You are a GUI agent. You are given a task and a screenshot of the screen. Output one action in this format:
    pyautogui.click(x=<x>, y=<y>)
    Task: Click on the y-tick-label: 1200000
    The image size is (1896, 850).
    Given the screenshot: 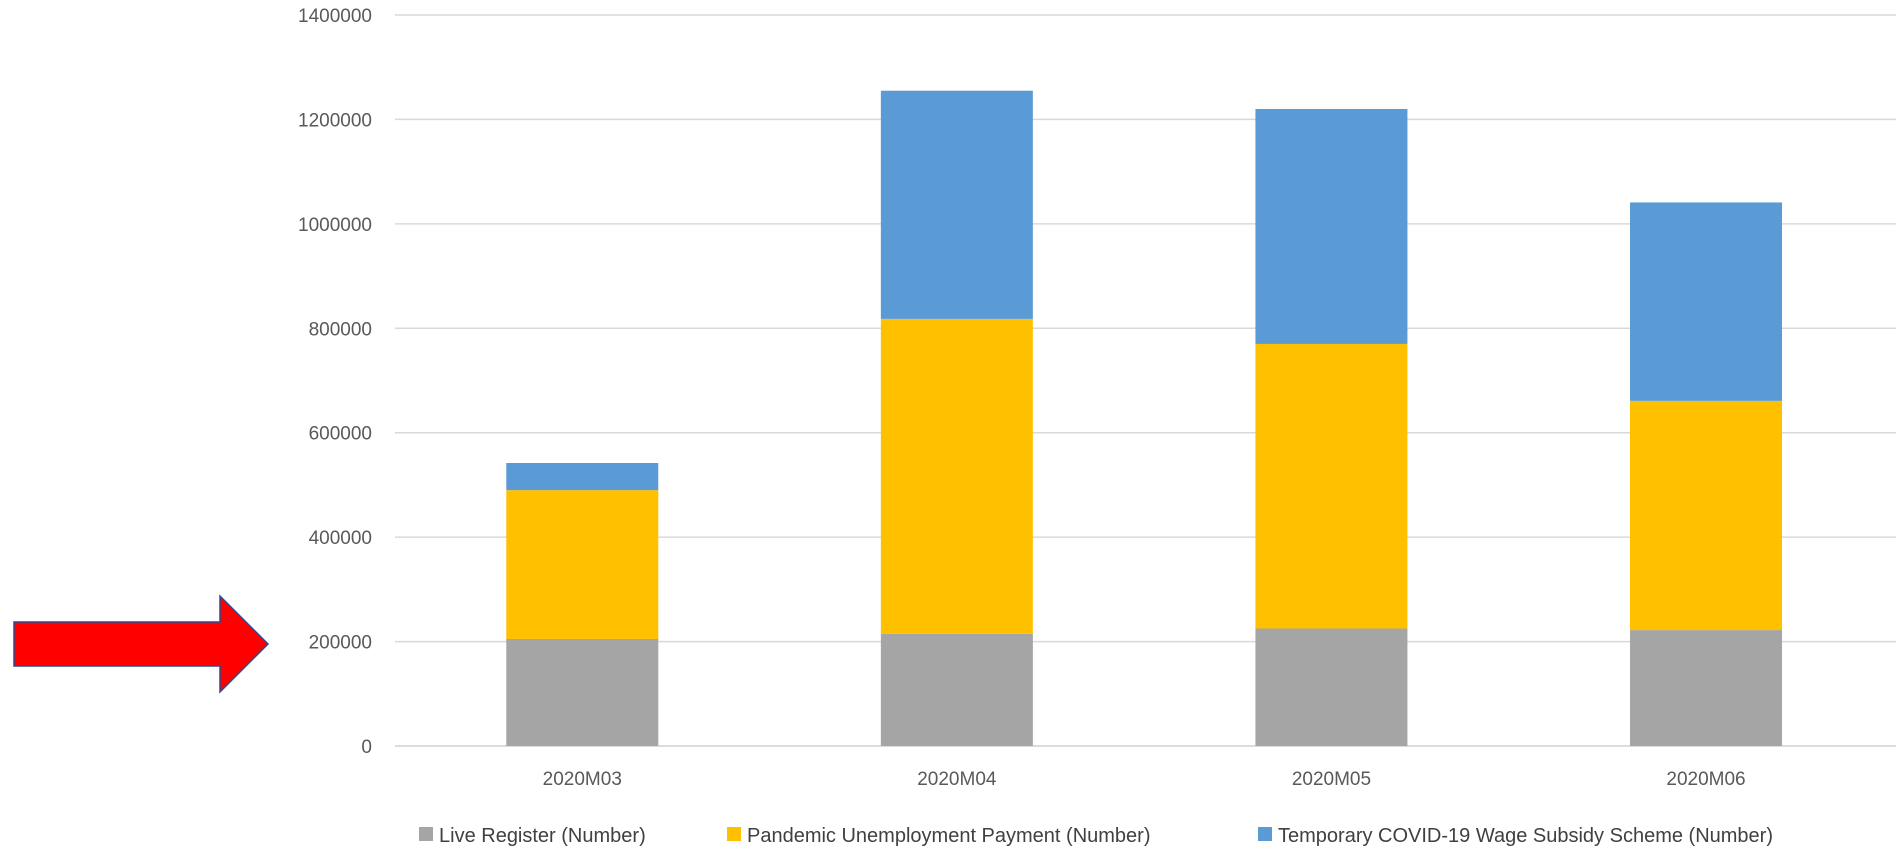 What is the action you would take?
    pyautogui.click(x=335, y=120)
    